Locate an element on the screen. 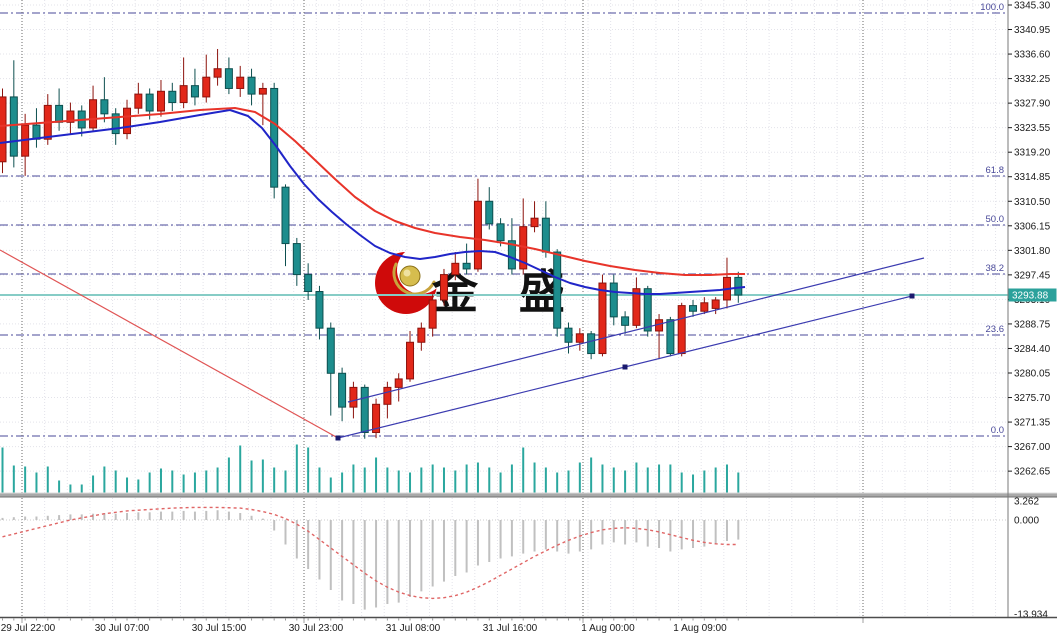 This screenshot has width=1057, height=639. indicator-tick-label: -13.934 is located at coordinates (1031, 615).